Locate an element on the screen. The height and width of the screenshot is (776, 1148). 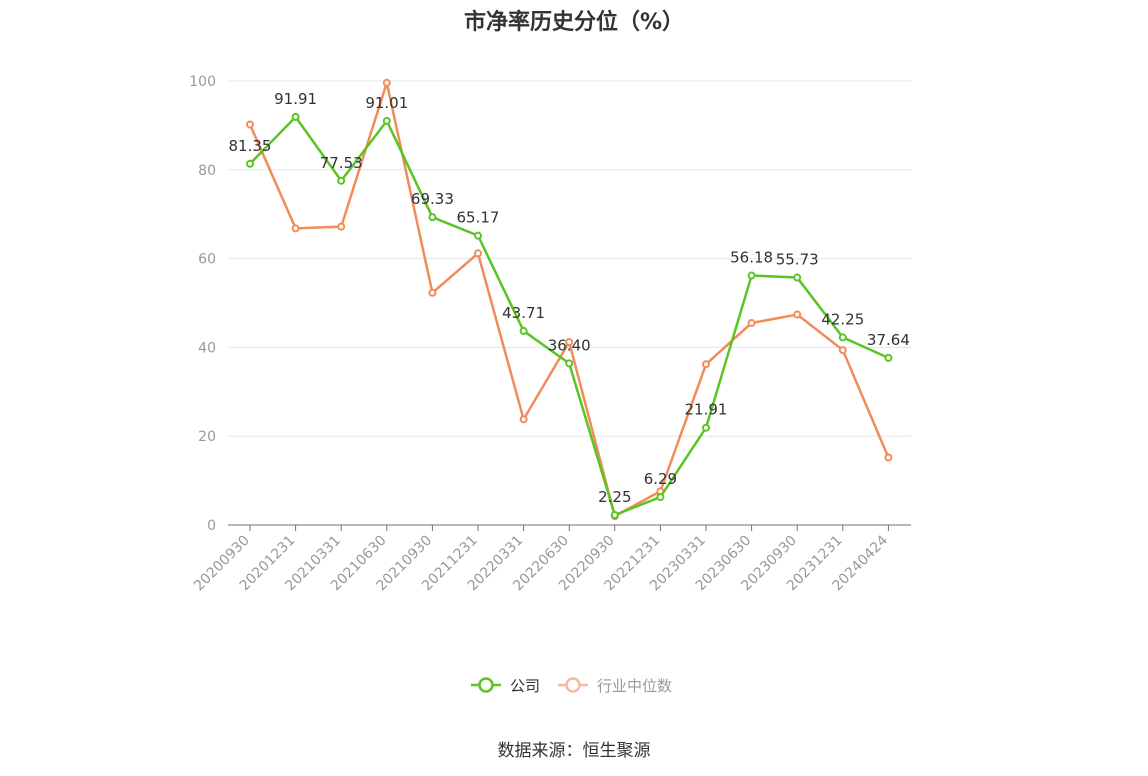
data-label: 36.40 is located at coordinates (569, 345).